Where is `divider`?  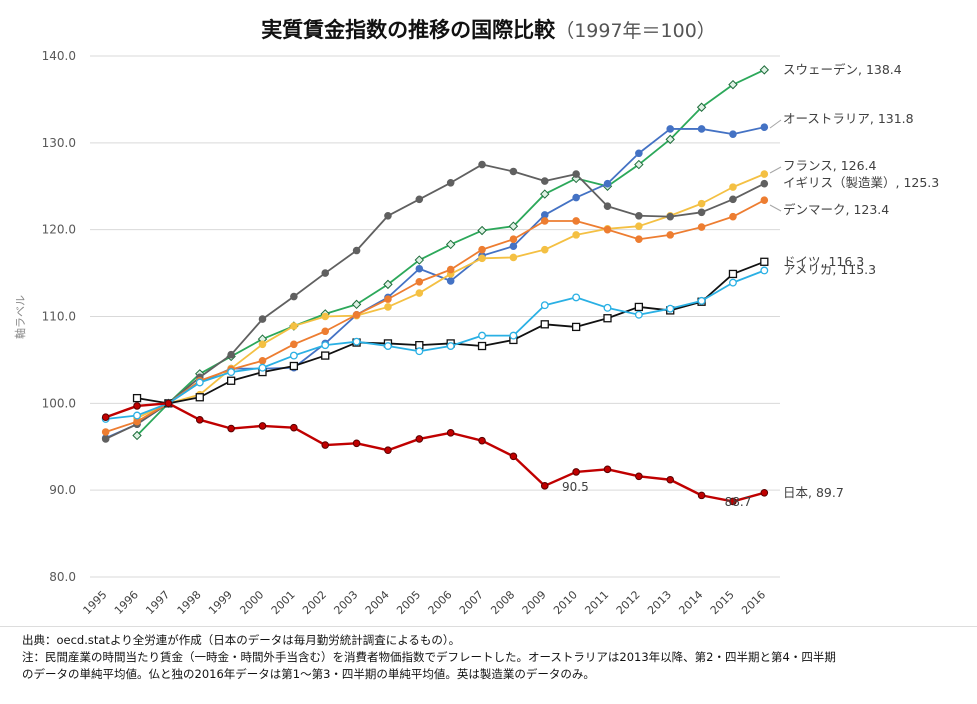
divider is located at coordinates (488, 626).